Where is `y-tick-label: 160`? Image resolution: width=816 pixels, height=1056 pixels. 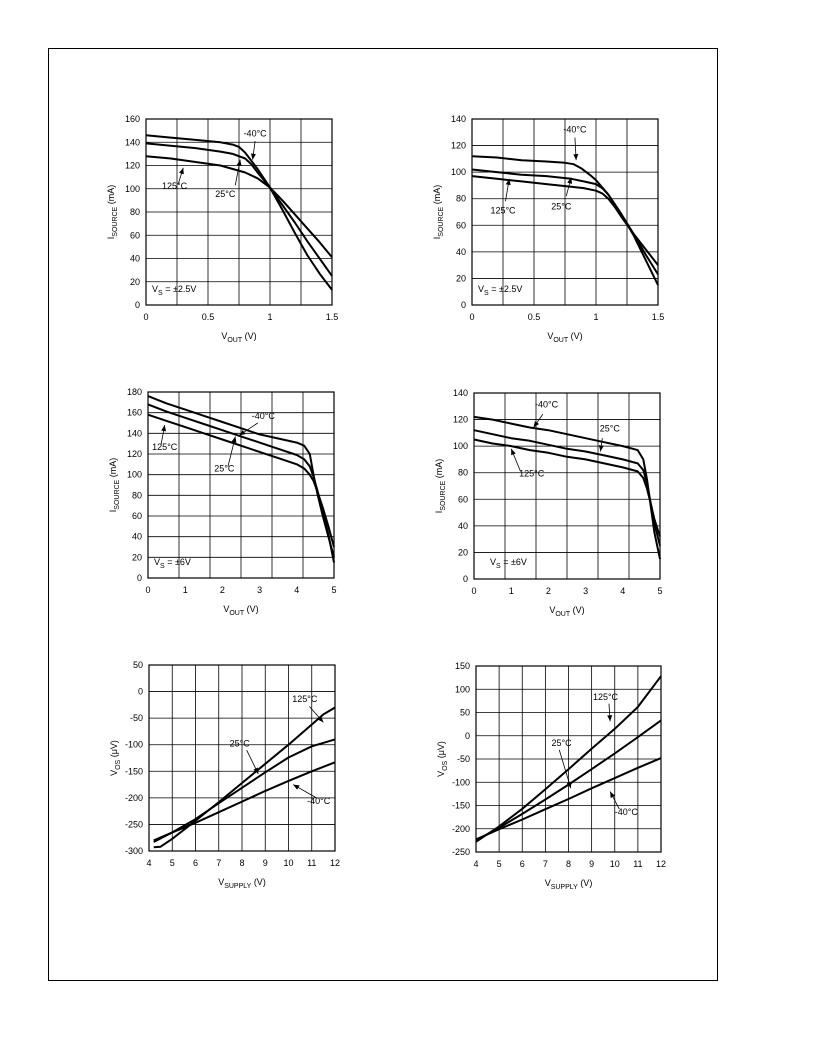 y-tick-label: 160 is located at coordinates (132, 119).